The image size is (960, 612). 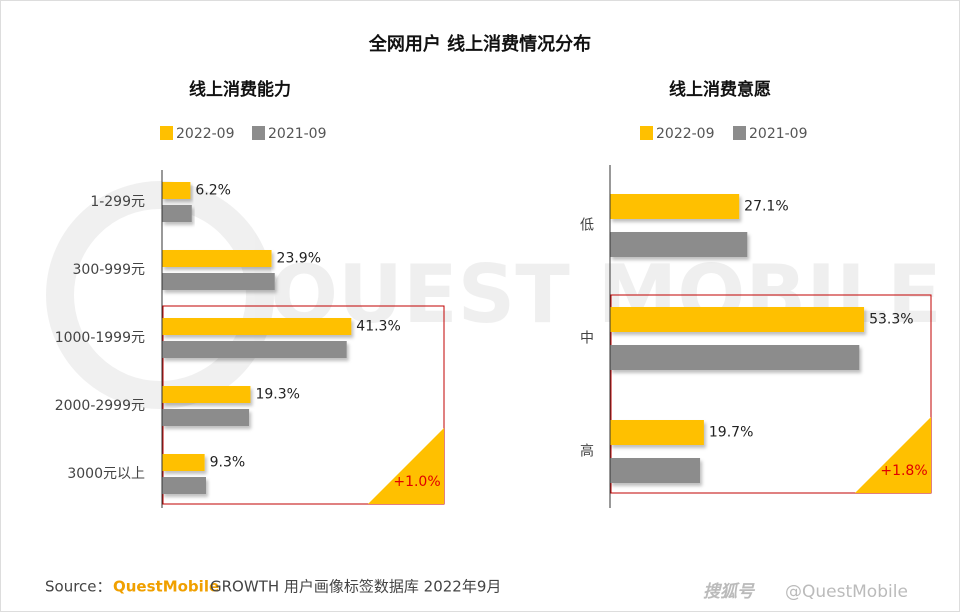 What do you see at coordinates (78, 587) in the screenshot?
I see `source-label: Source：` at bounding box center [78, 587].